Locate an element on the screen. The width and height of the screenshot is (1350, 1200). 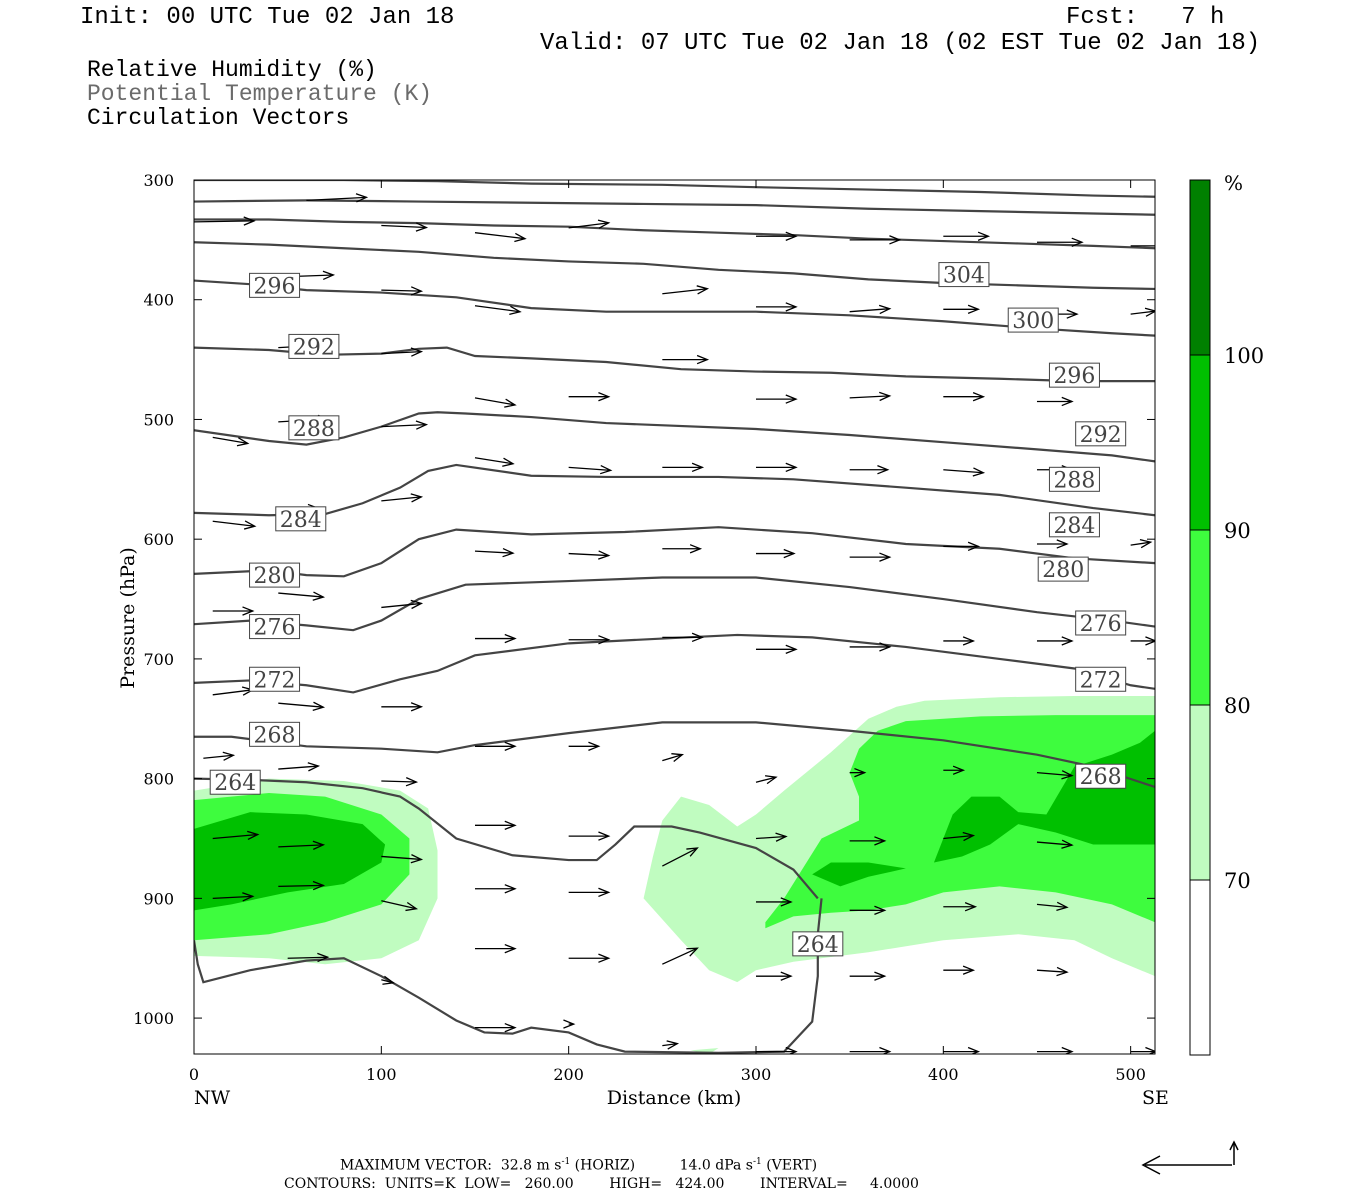
contour-label-text: 296 is located at coordinates (1074, 376).